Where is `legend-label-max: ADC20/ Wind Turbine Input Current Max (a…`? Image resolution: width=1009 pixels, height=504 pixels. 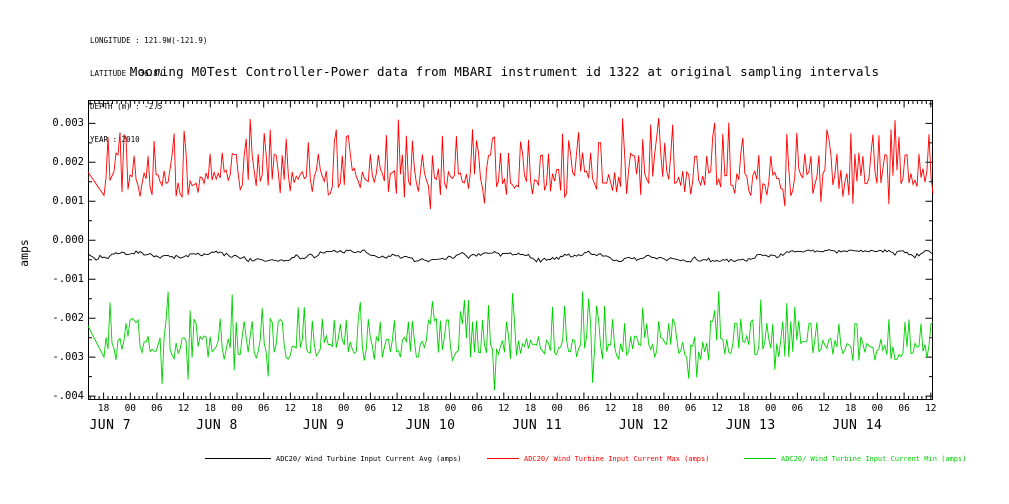
legend-label-max: ADC20/ Wind Turbine Input Current Max (a… is located at coordinates (617, 458).